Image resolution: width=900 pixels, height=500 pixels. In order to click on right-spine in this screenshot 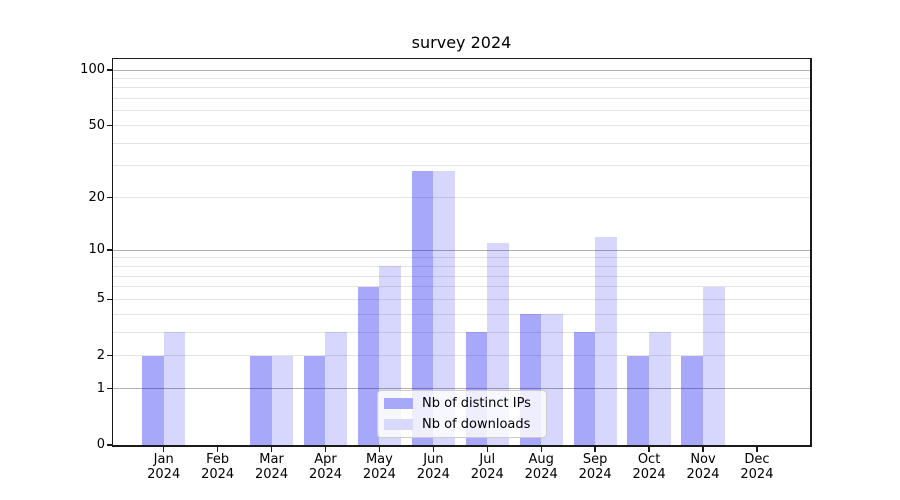, I will do `click(811, 252)`.